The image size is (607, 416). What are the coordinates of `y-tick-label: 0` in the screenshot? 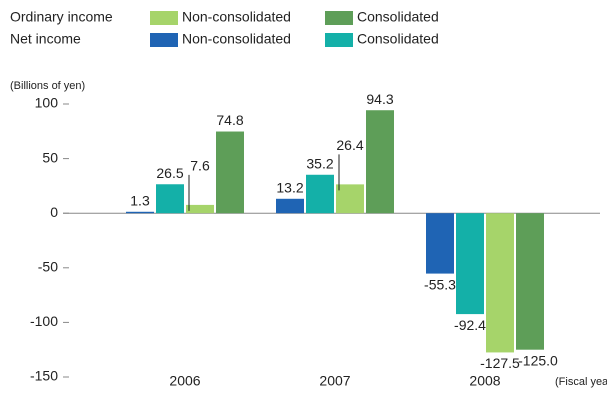 It's located at (54, 212).